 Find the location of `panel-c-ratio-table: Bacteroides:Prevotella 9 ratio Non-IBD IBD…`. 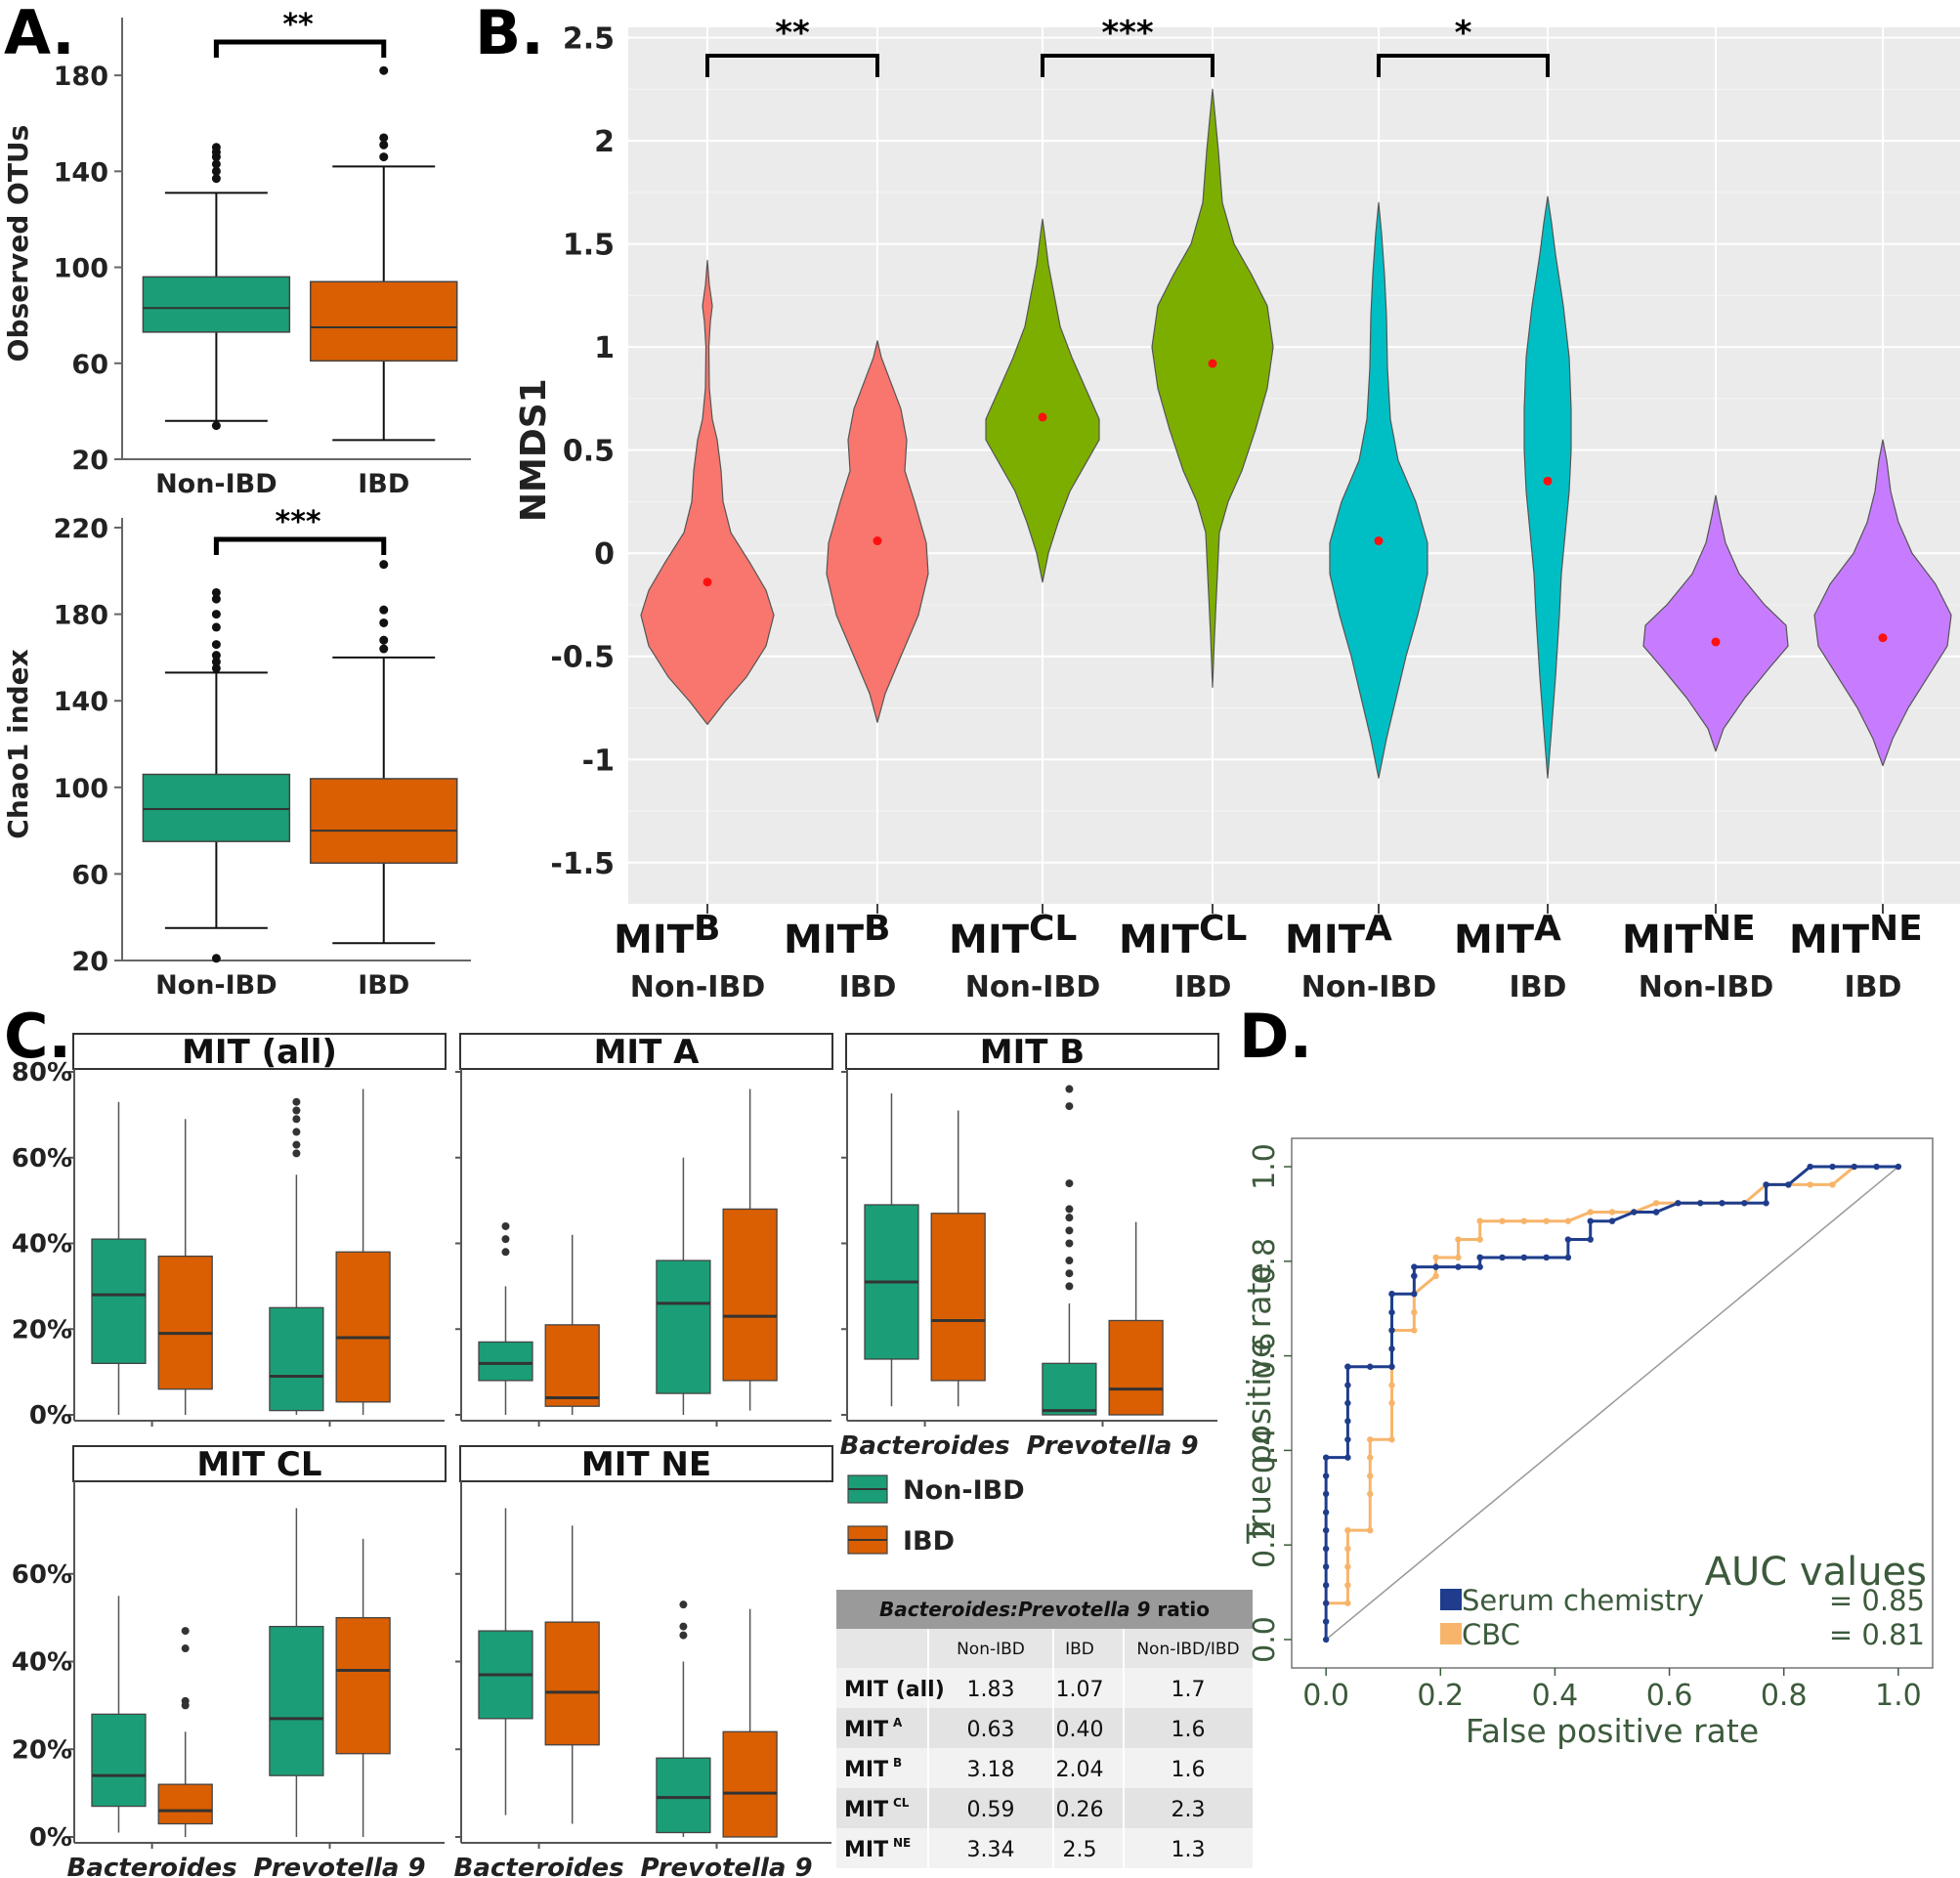

panel-c-ratio-table: Bacteroides:Prevotella 9 ratio Non-IBD IBD… is located at coordinates (1044, 1729).